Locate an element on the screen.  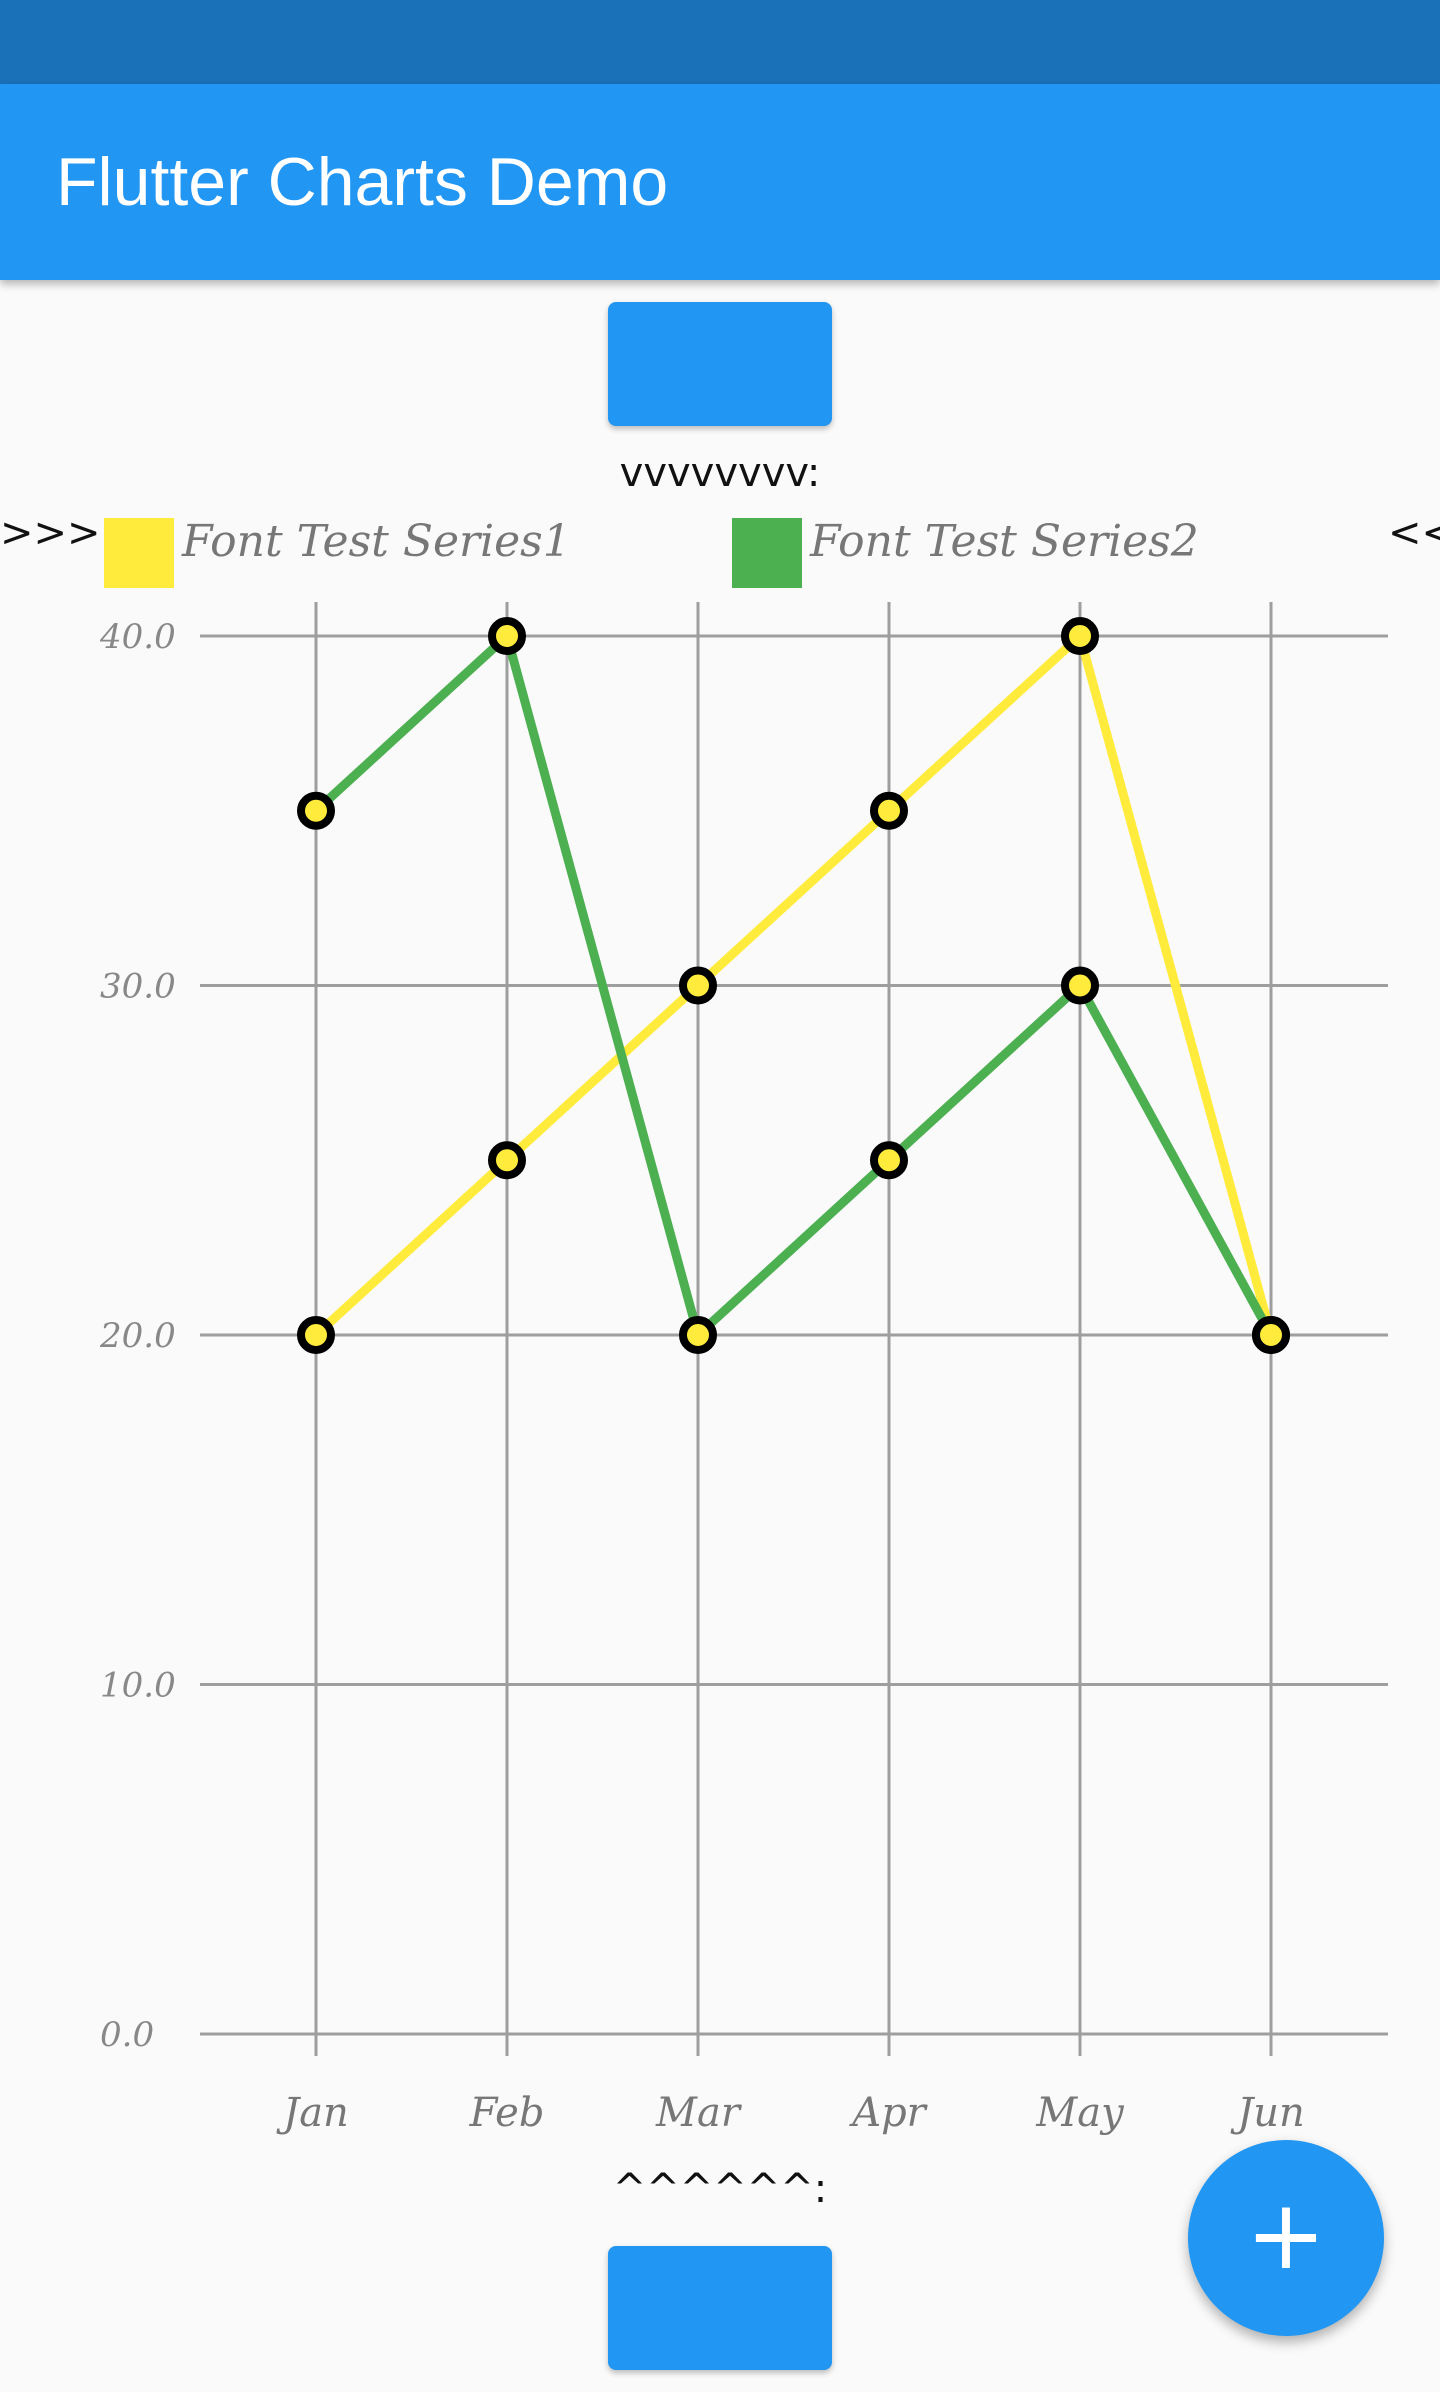
chart-title-top: vvvvvvvv: is located at coordinates (720, 473).